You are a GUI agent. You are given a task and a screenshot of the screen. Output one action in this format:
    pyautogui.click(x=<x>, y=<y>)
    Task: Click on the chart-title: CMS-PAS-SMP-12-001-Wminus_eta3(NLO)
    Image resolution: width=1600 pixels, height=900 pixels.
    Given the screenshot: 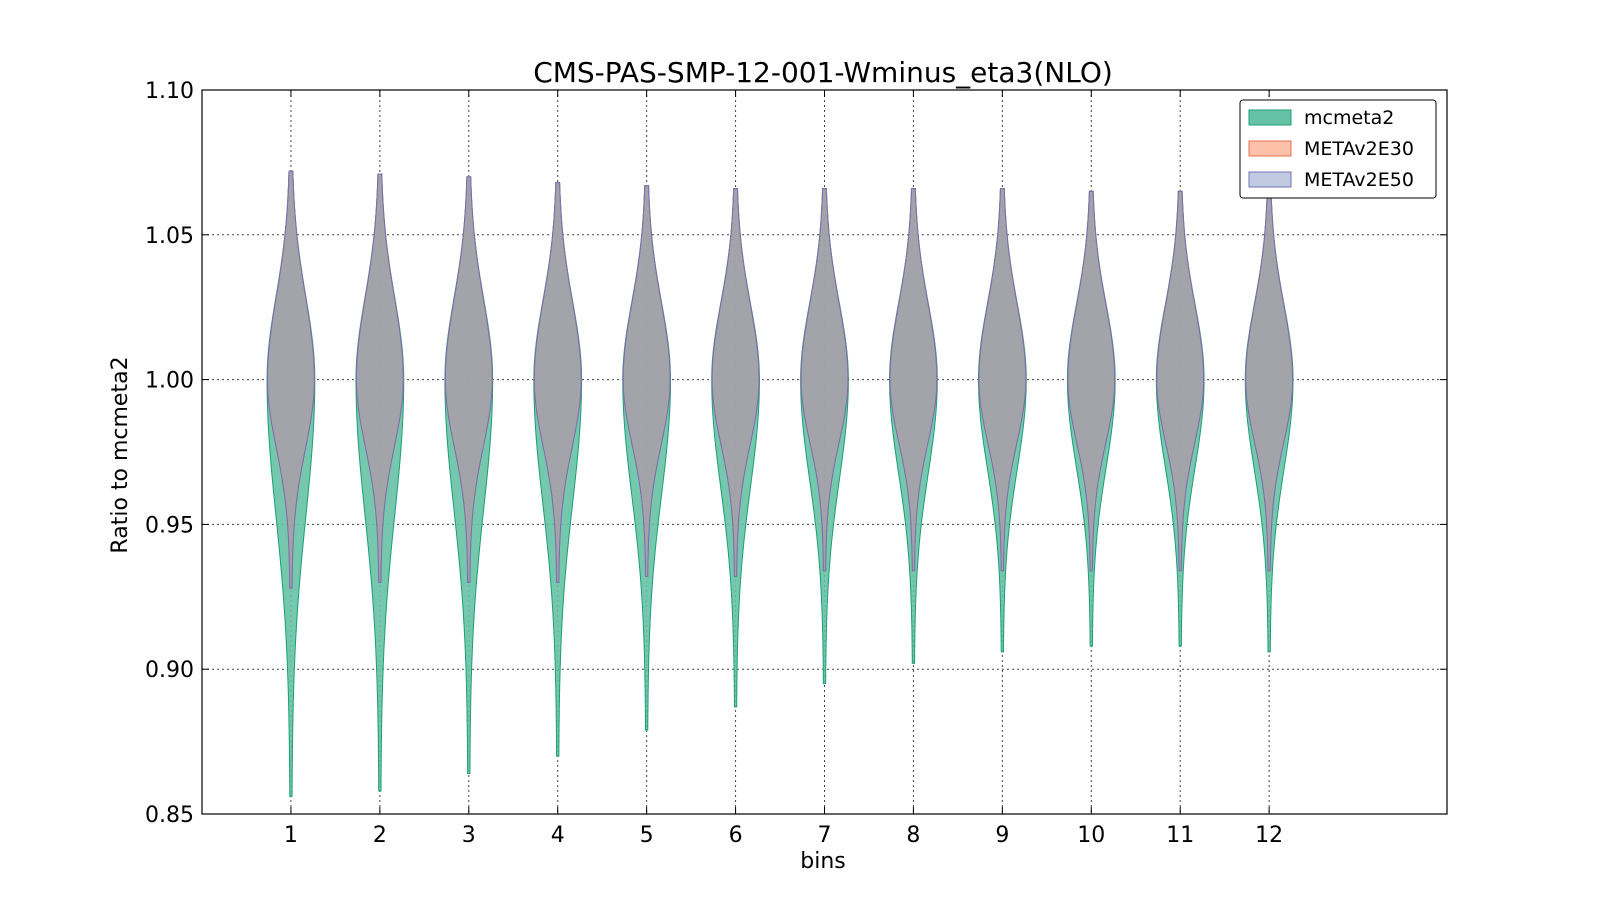 What is the action you would take?
    pyautogui.click(x=823, y=72)
    